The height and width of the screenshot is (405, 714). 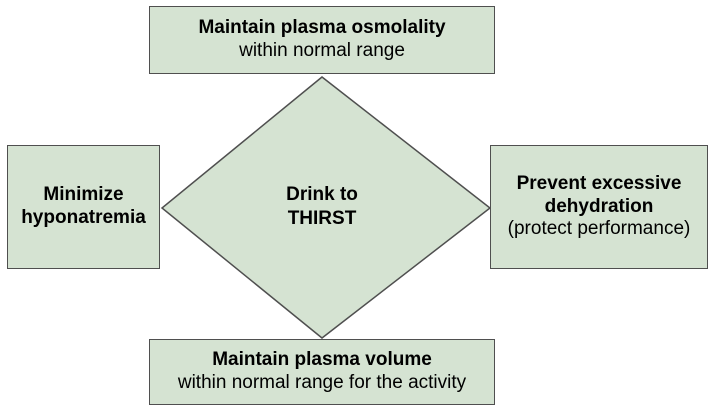 What do you see at coordinates (83, 195) in the screenshot?
I see `left-node-line1: Minimize` at bounding box center [83, 195].